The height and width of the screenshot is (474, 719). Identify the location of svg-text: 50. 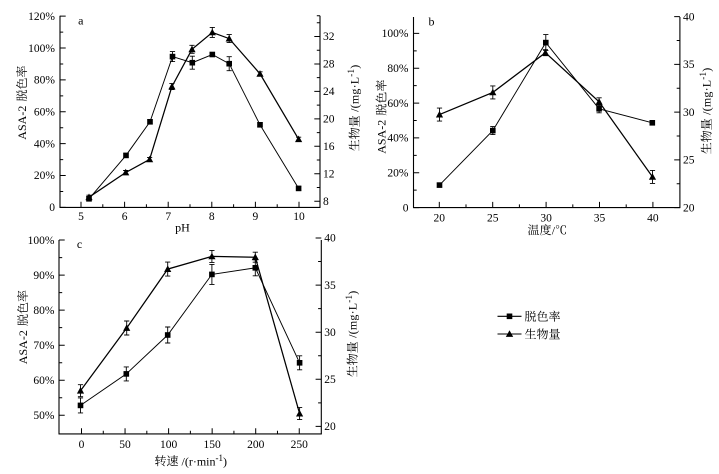
(125, 445).